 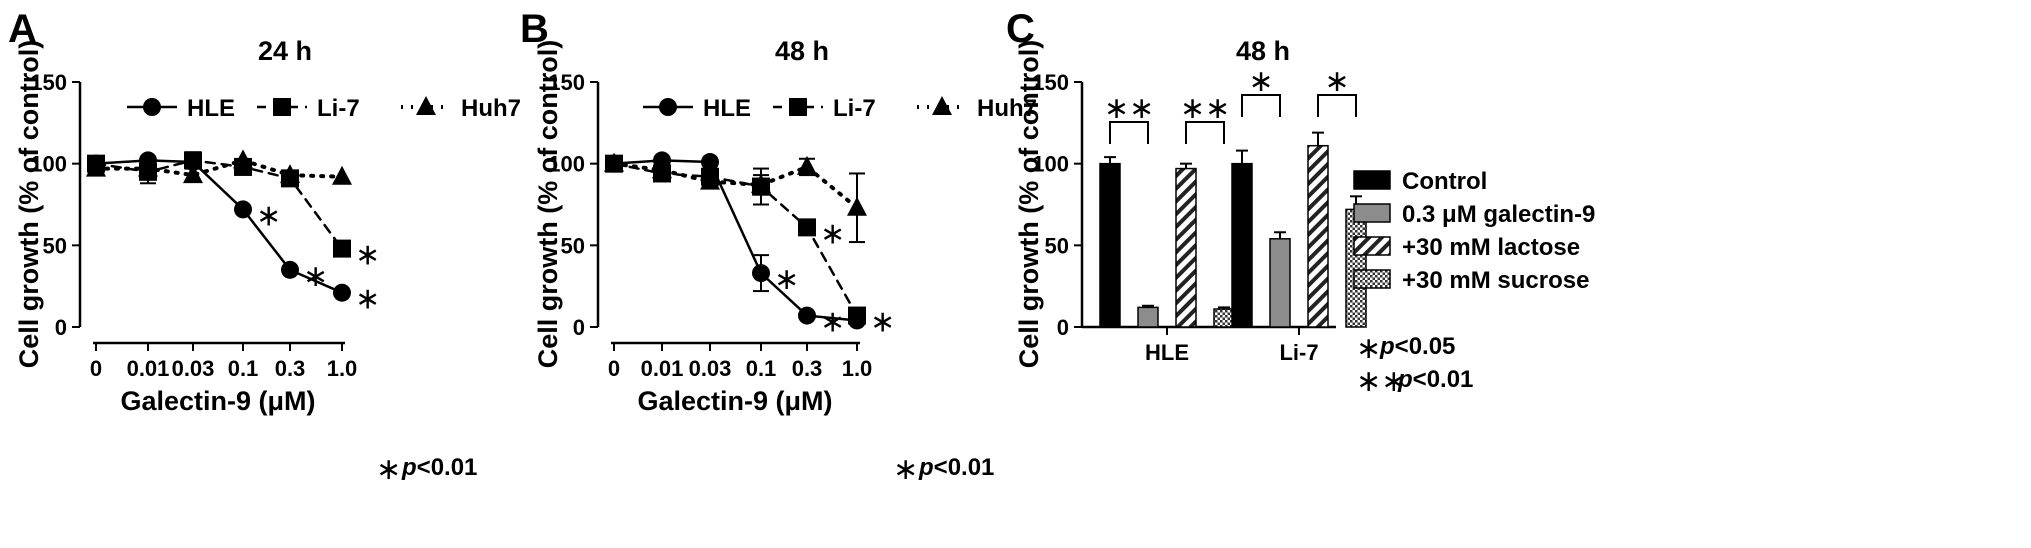 I want to click on panel-b-xlabel: Galectin-9 (μM), so click(x=734, y=401).